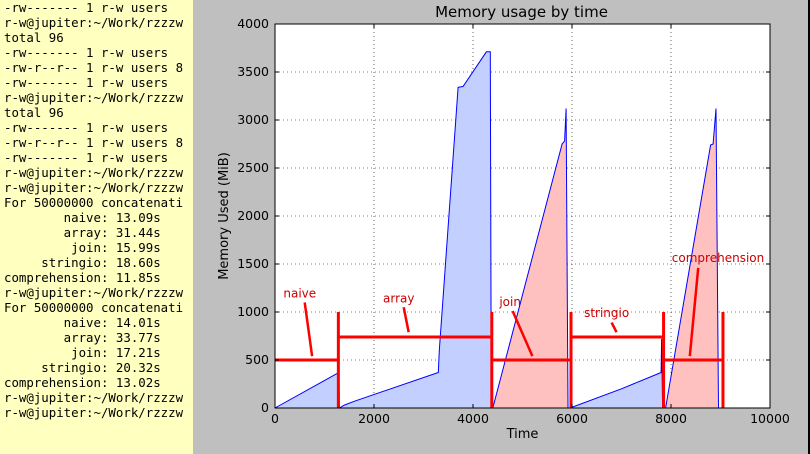  What do you see at coordinates (614, 327) in the screenshot?
I see `annotation-arrow-stringio` at bounding box center [614, 327].